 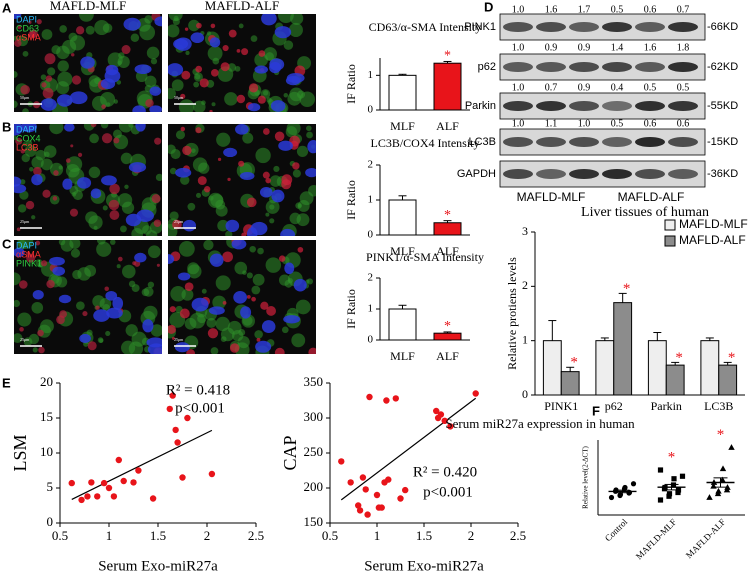 What do you see at coordinates (551, 123) in the screenshot?
I see `ratio-label: 1.1` at bounding box center [551, 123].